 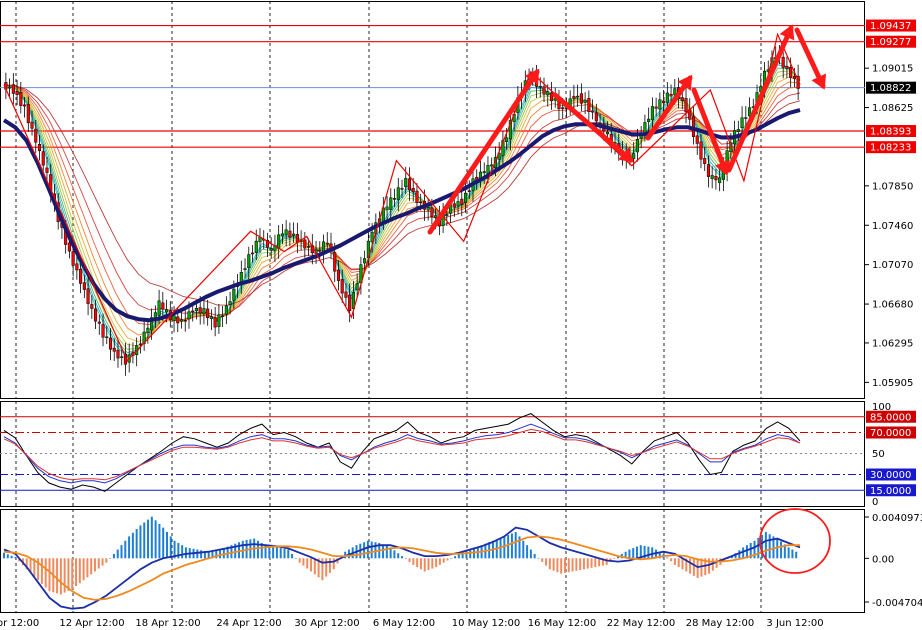 What do you see at coordinates (892, 343) in the screenshot?
I see `price-axis-label: 1.06295` at bounding box center [892, 343].